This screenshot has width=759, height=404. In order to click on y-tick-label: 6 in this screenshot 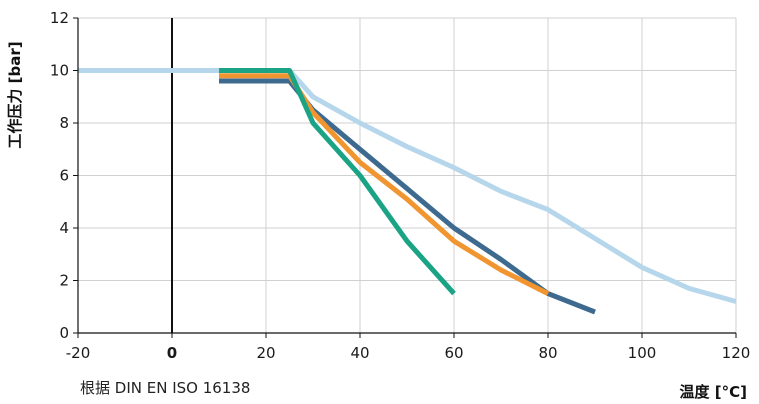, I will do `click(64, 176)`.